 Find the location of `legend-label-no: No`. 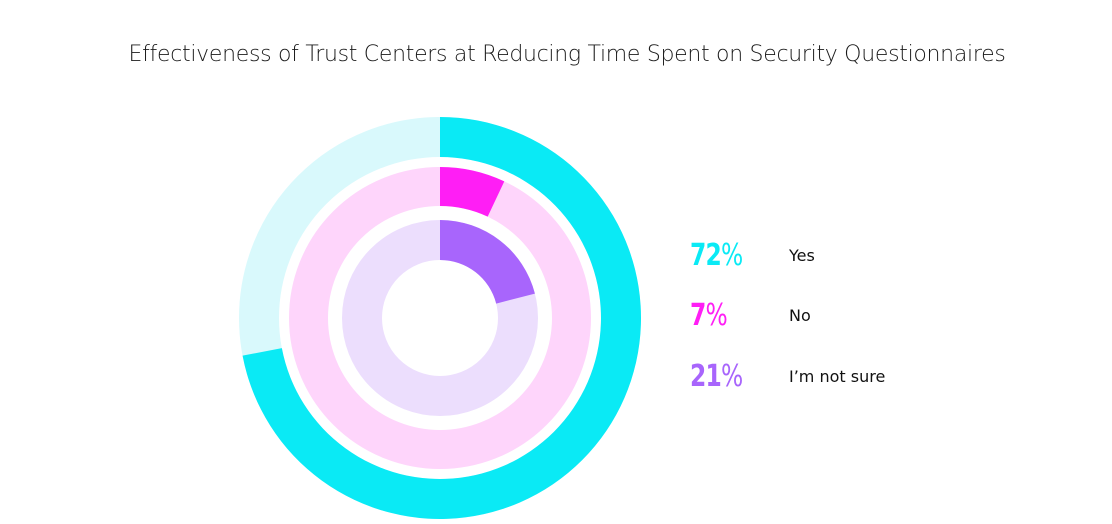

legend-label-no: No is located at coordinates (800, 315).